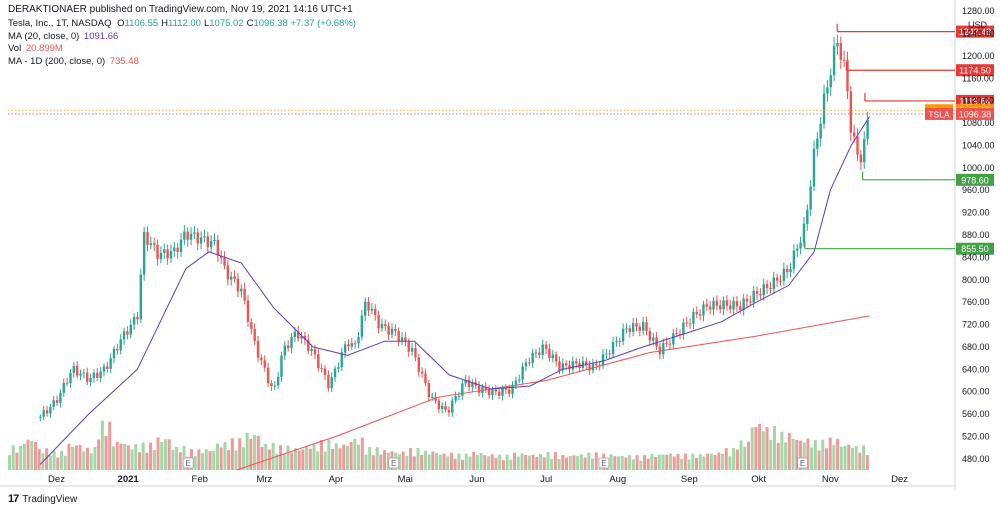 This screenshot has height=511, width=1000. Describe the element at coordinates (101, 36) in the screenshot. I see `ma20-value: 1091.66` at that location.